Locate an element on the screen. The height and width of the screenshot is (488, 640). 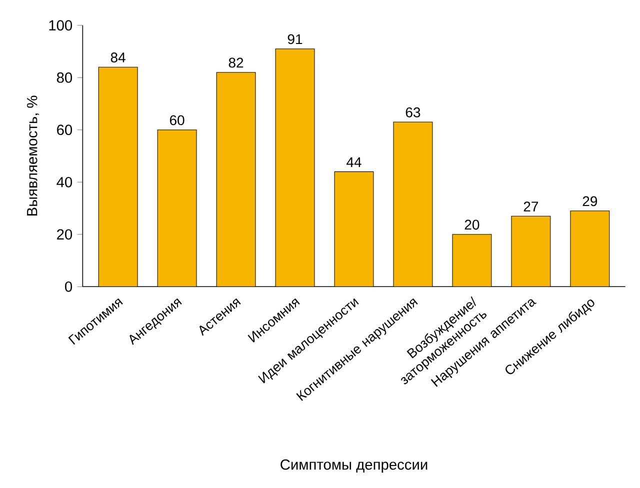
y-tick-label: 100 is located at coordinates (60, 25).